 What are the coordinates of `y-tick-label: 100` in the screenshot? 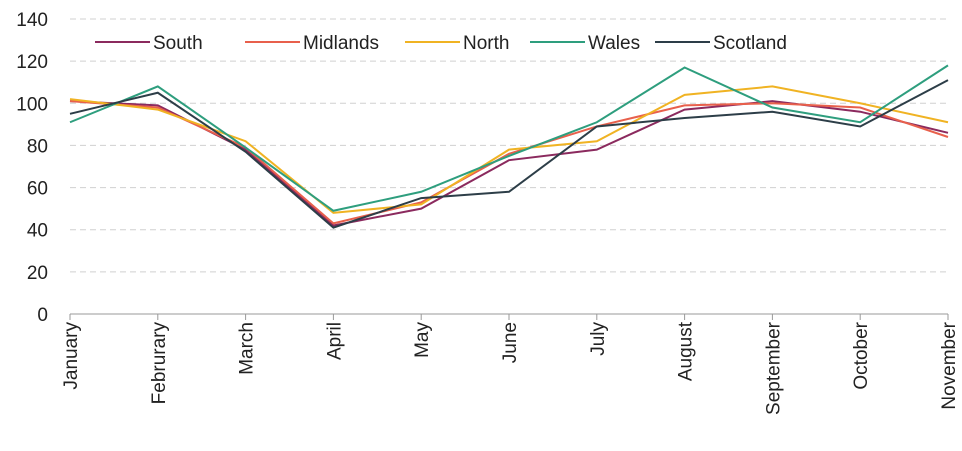 It's located at (32, 104).